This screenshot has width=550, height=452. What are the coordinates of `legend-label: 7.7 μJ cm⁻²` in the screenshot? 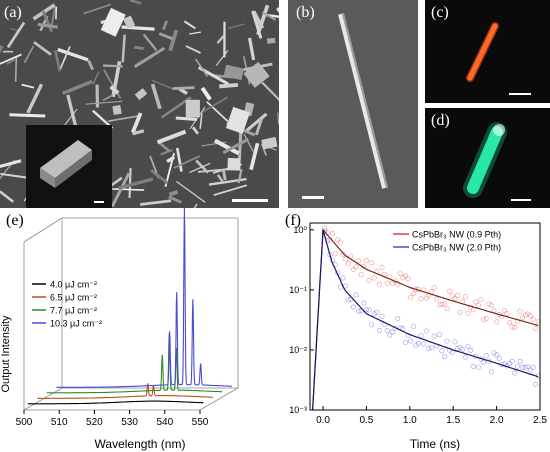 It's located at (73, 311).